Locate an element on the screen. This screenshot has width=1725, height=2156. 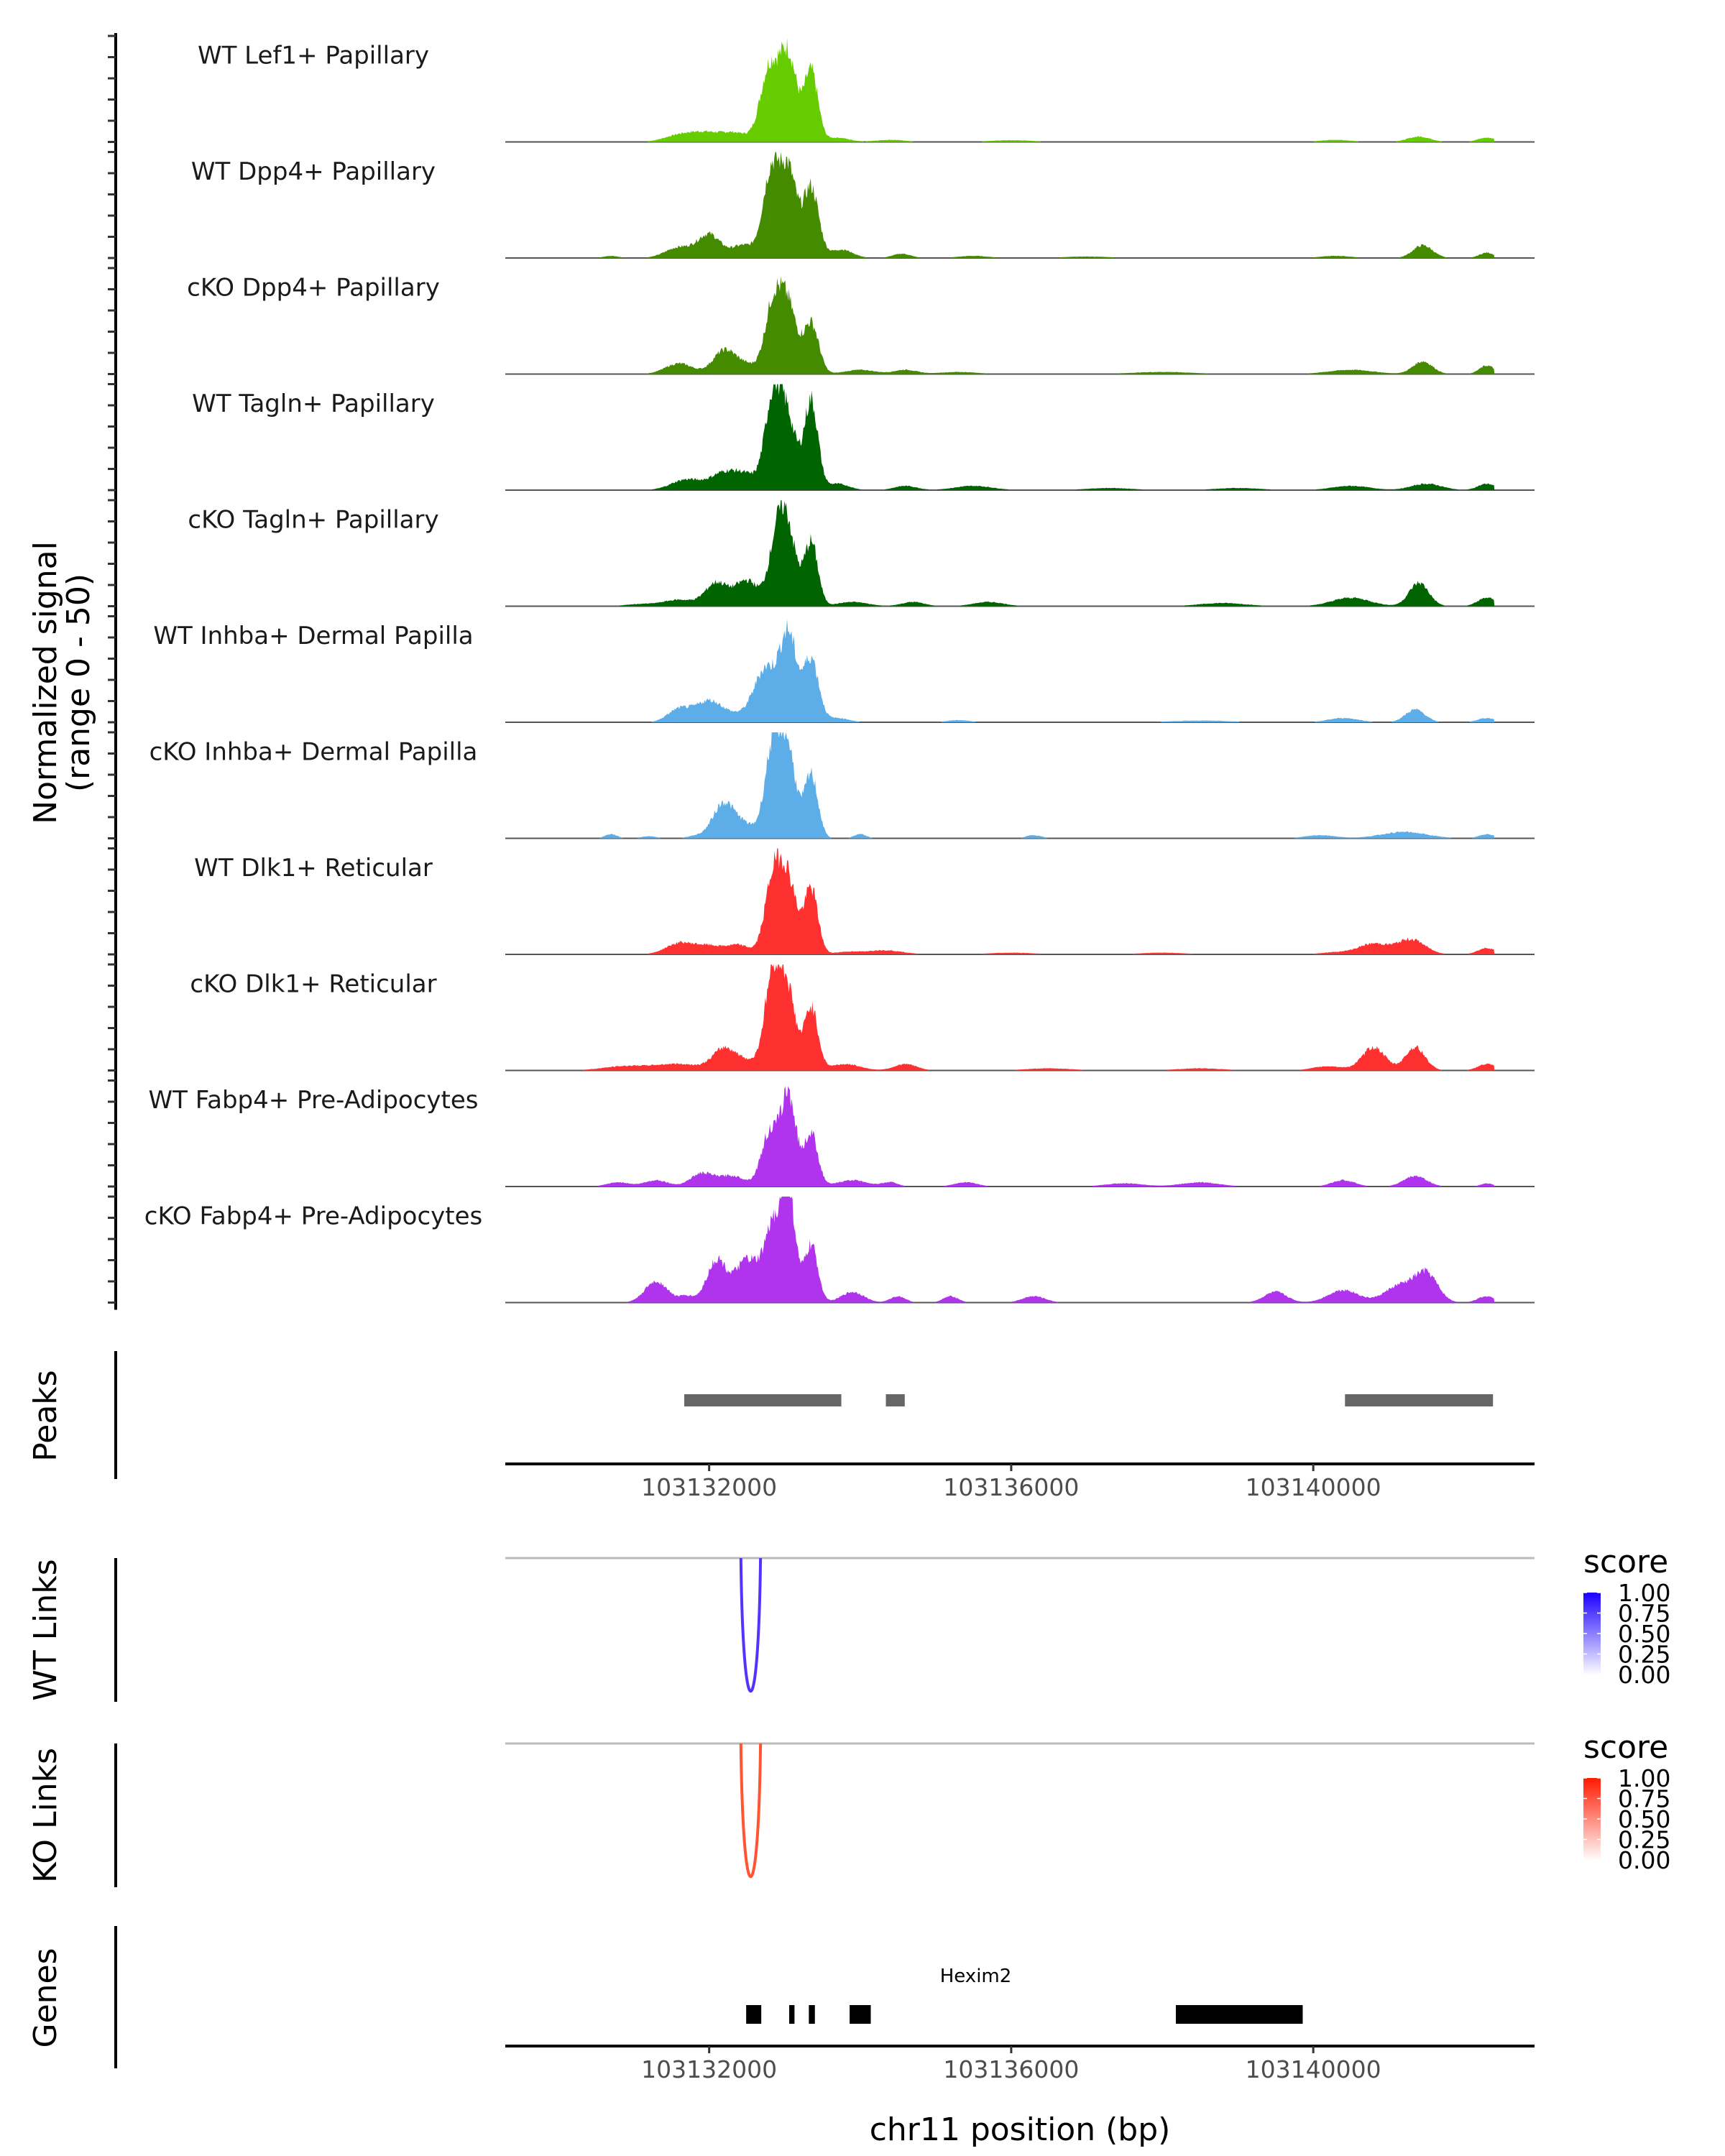
coverage-track: WT Fabp4+ Pre-Adipocytes is located at coordinates (842, 1136).